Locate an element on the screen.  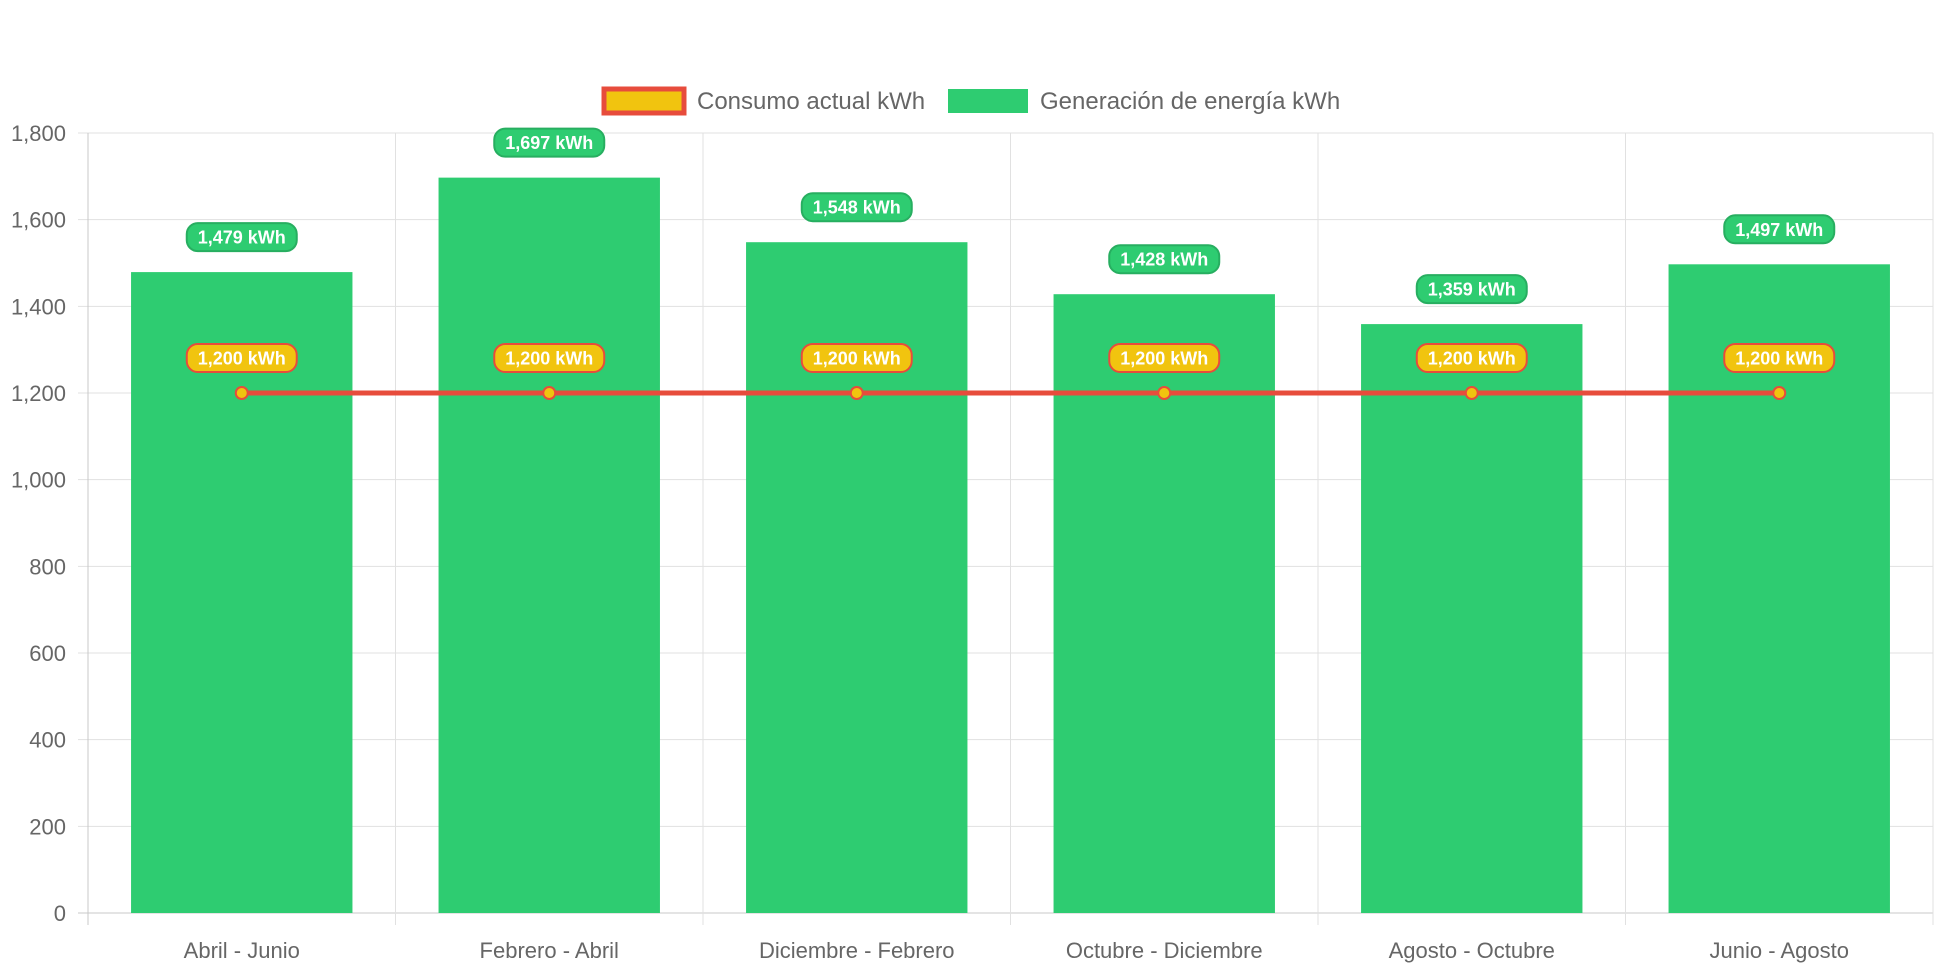
x-tick-label: Abril - Junio is located at coordinates (242, 950).